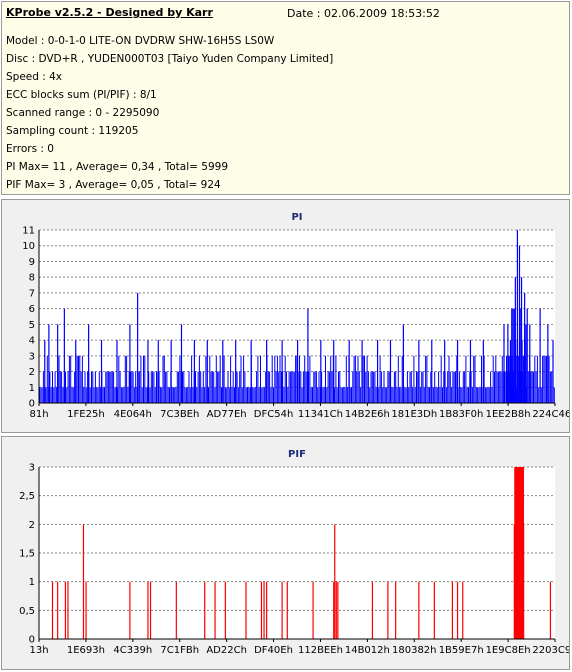 The image size is (572, 672). Describe the element at coordinates (113, 185) in the screenshot. I see `info-pif-stats: PIF Max= 3 , Average= 0,05 , Total= 924` at that location.